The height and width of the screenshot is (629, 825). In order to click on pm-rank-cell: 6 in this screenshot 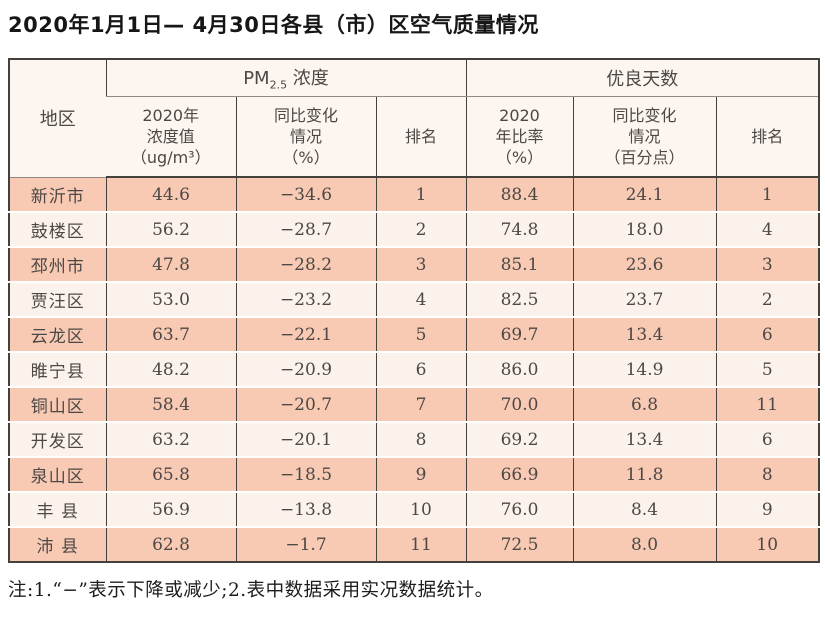, I will do `click(420, 369)`.